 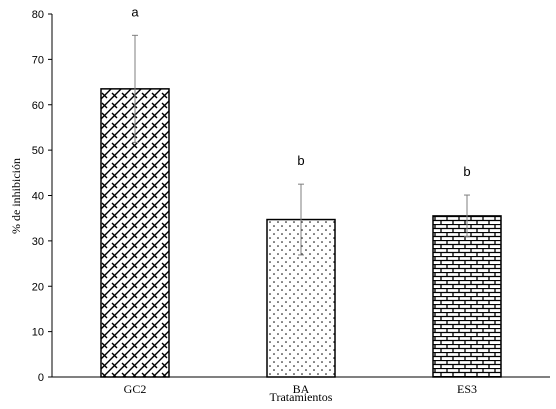 I want to click on y-tick-label: 50, so click(x=38, y=151).